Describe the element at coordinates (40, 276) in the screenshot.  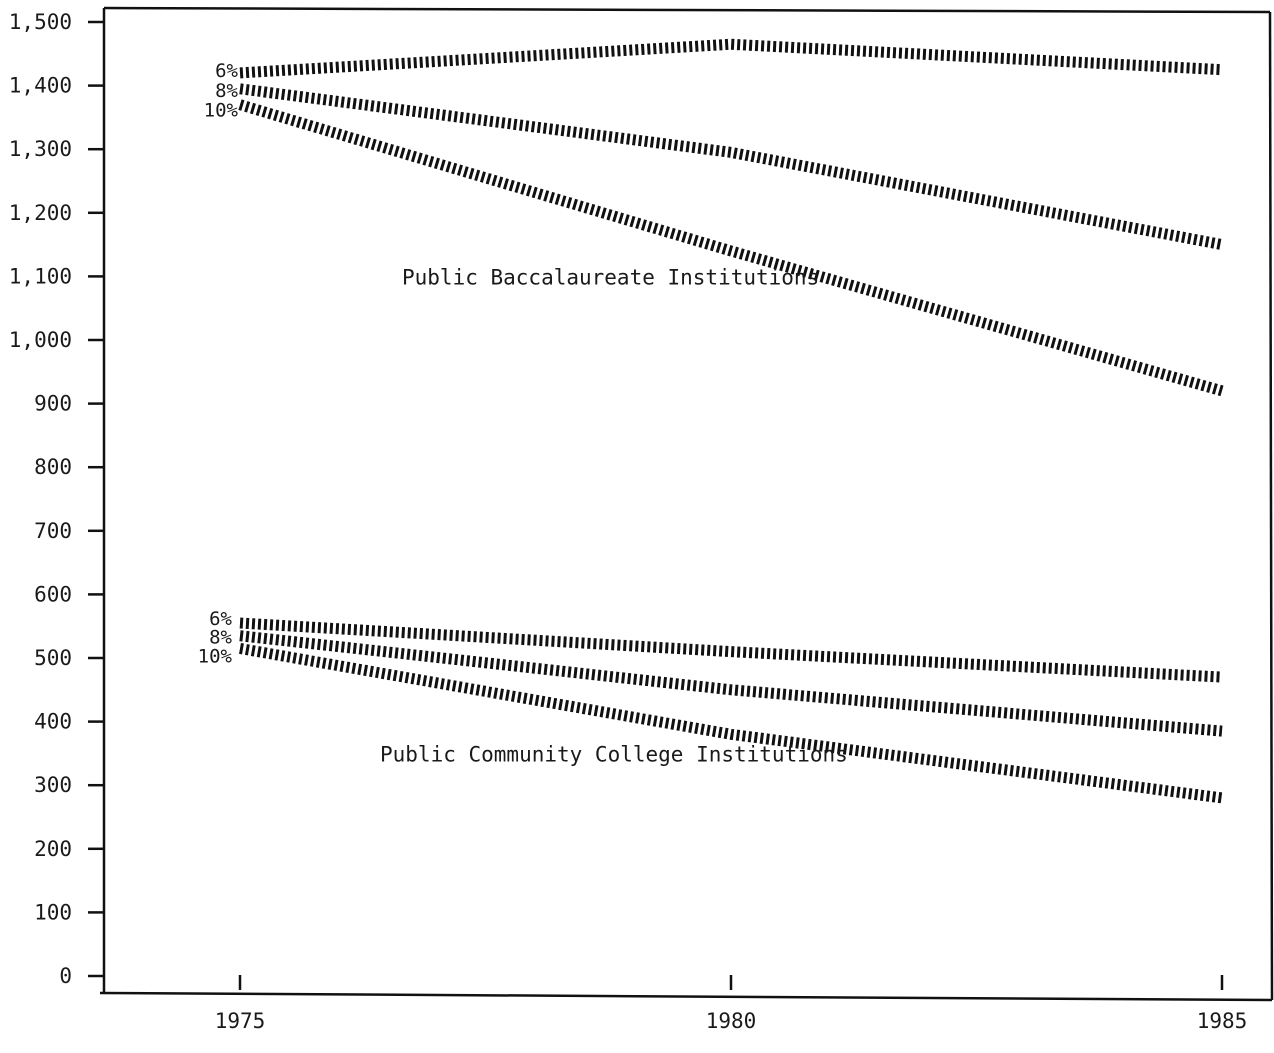
I see `y-tick-label: 1,100` at that location.